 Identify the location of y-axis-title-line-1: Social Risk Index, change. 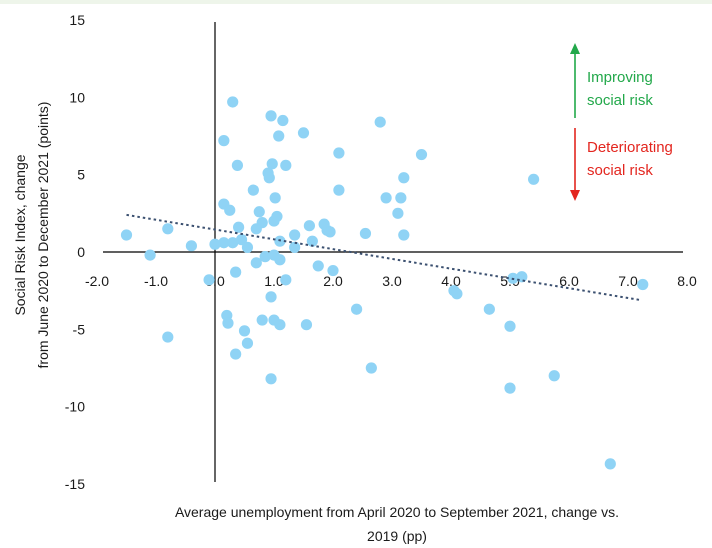
(20, 234).